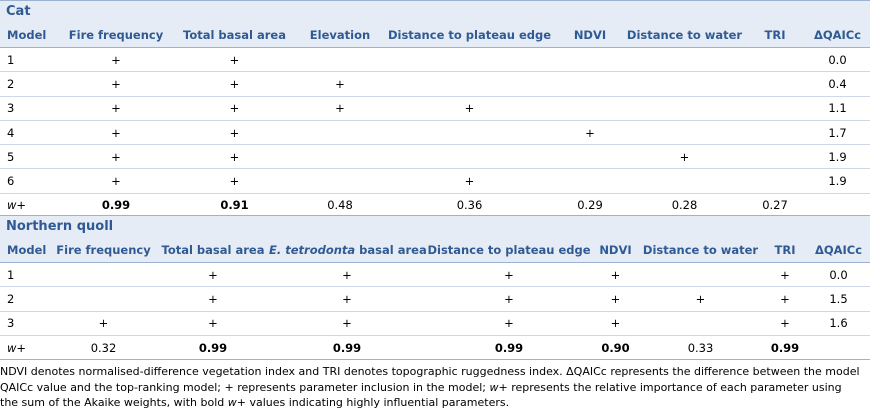  What do you see at coordinates (838, 250) in the screenshot?
I see `column-header: ΔQAICc` at bounding box center [838, 250].